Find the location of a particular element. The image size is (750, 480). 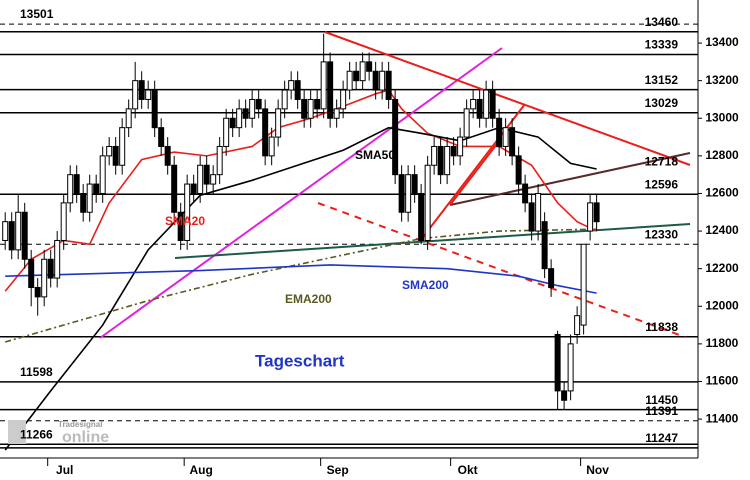

level-label: 11450 is located at coordinates (661, 400).